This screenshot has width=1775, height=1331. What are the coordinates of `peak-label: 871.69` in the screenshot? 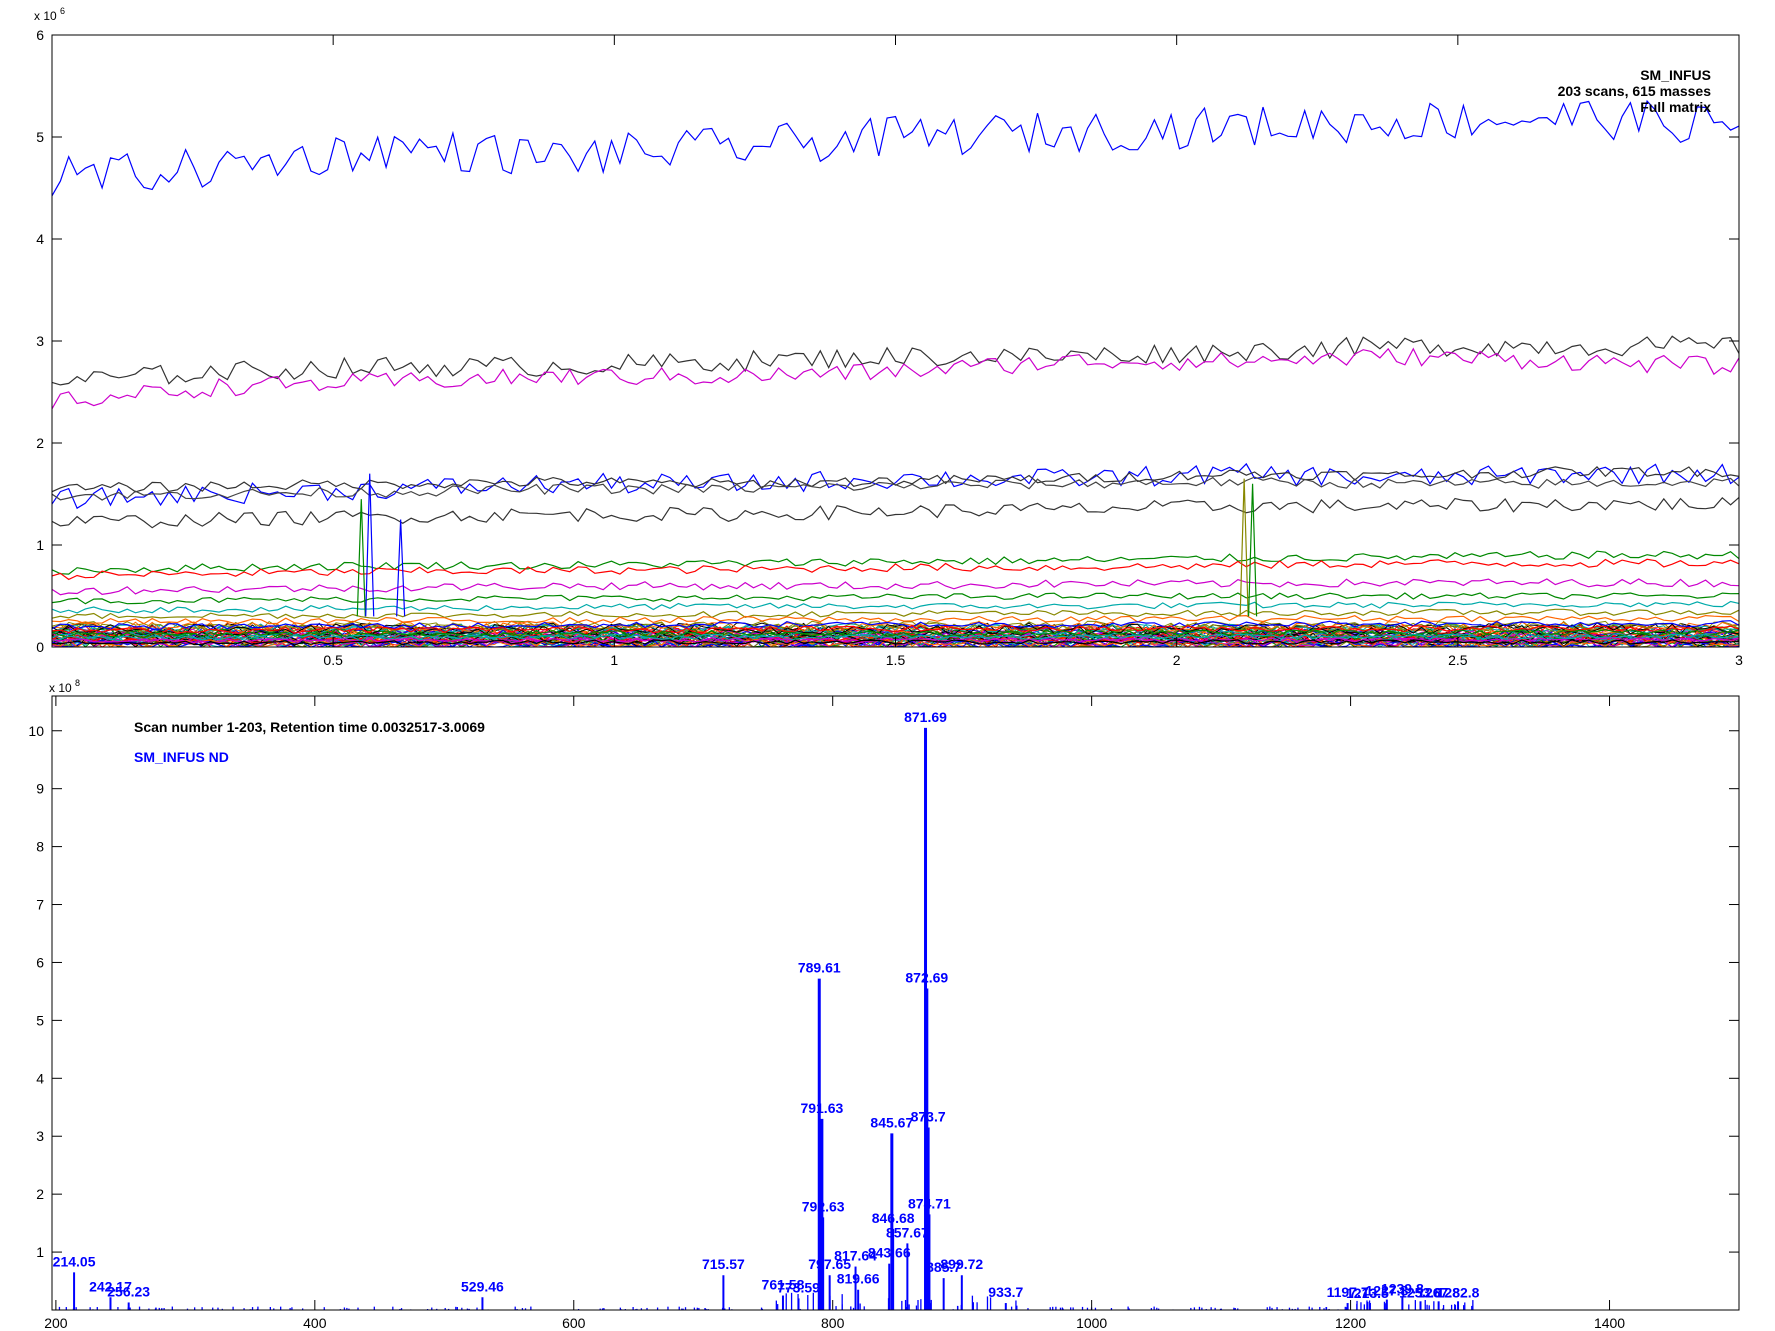 It's located at (925, 717).